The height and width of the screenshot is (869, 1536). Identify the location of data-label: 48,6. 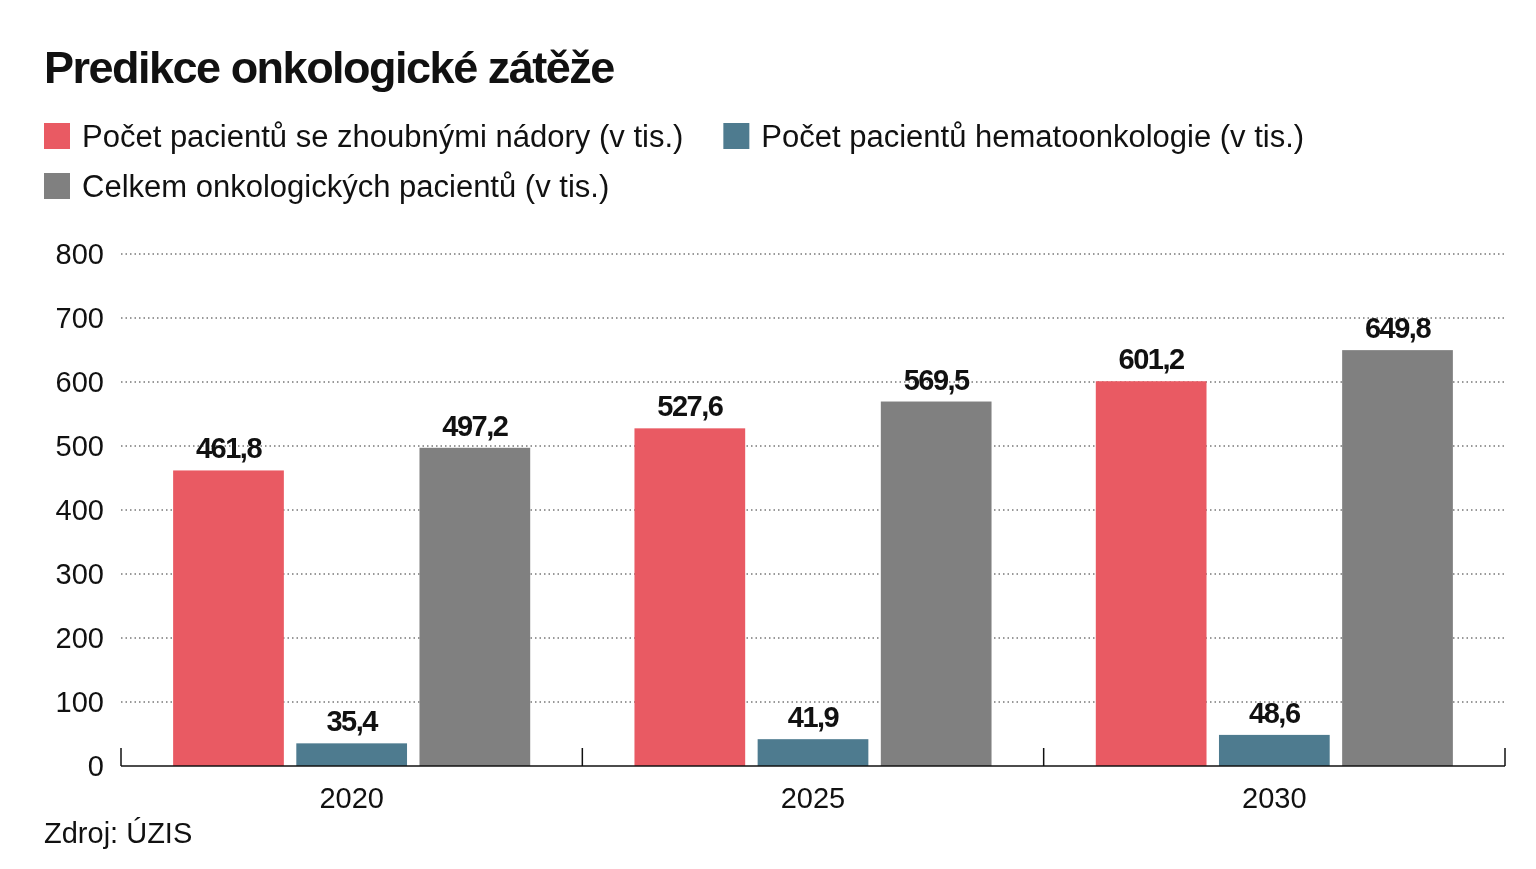
(1275, 712).